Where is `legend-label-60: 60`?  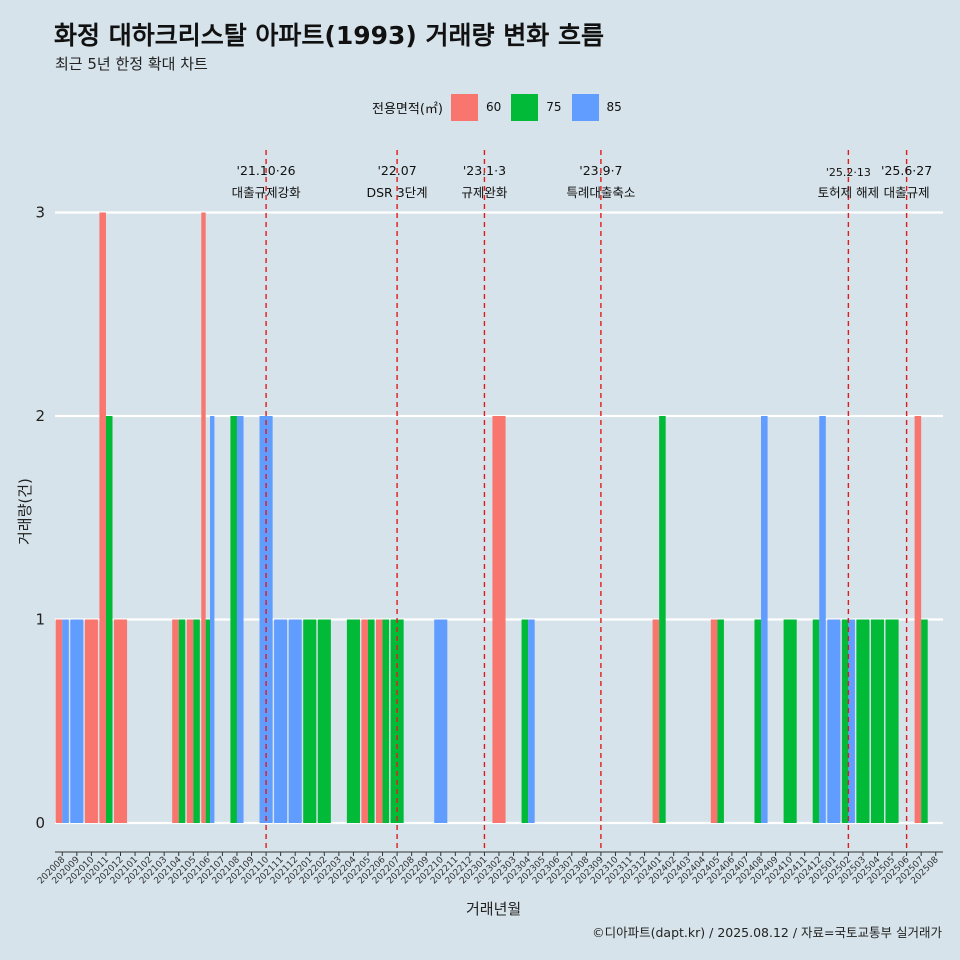 legend-label-60: 60 is located at coordinates (493, 107).